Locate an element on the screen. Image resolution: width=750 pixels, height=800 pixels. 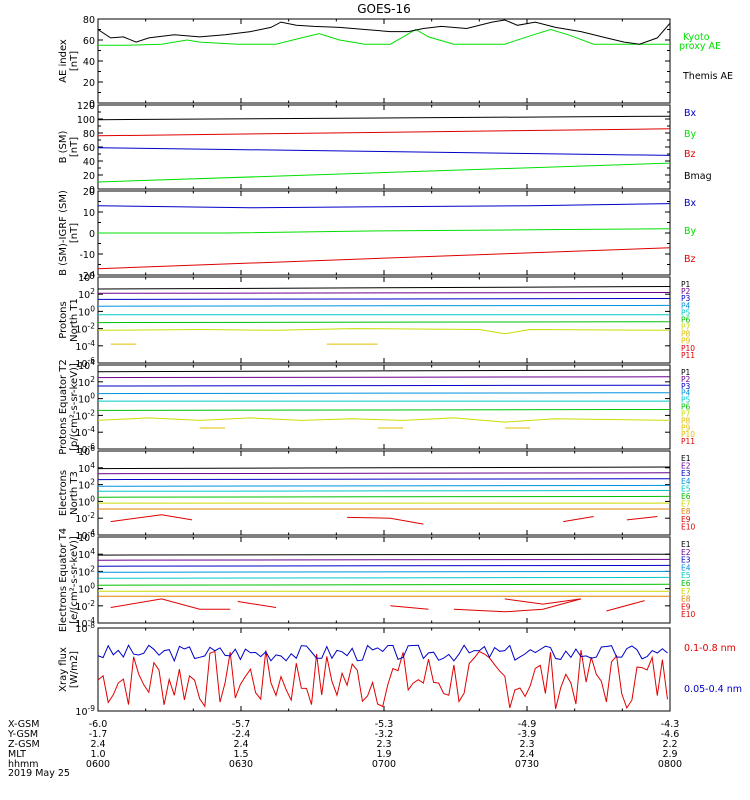
legend-entry: E2 is located at coordinates (686, 466).